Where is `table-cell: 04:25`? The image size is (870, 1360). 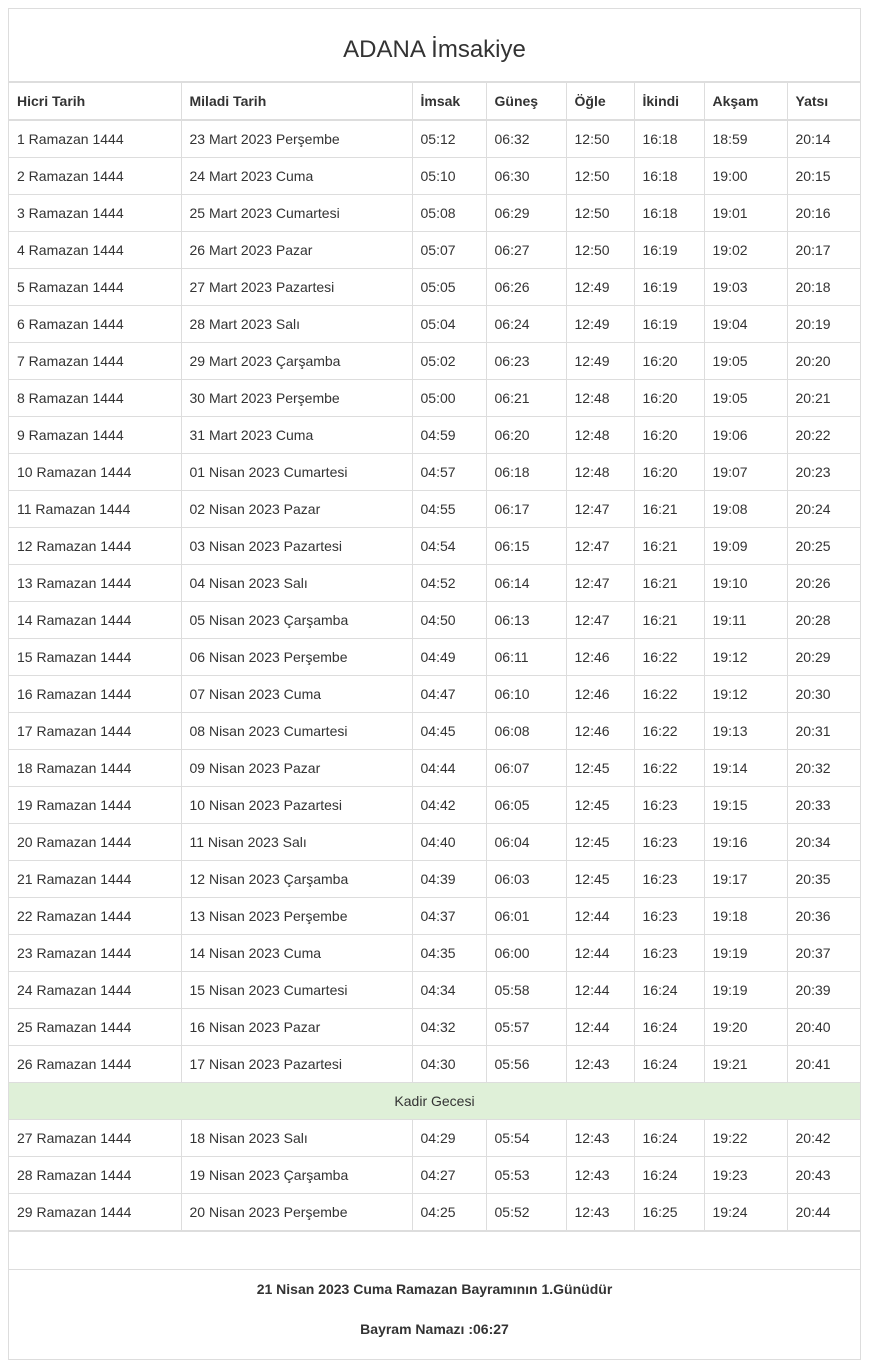 table-cell: 04:25 is located at coordinates (449, 1212).